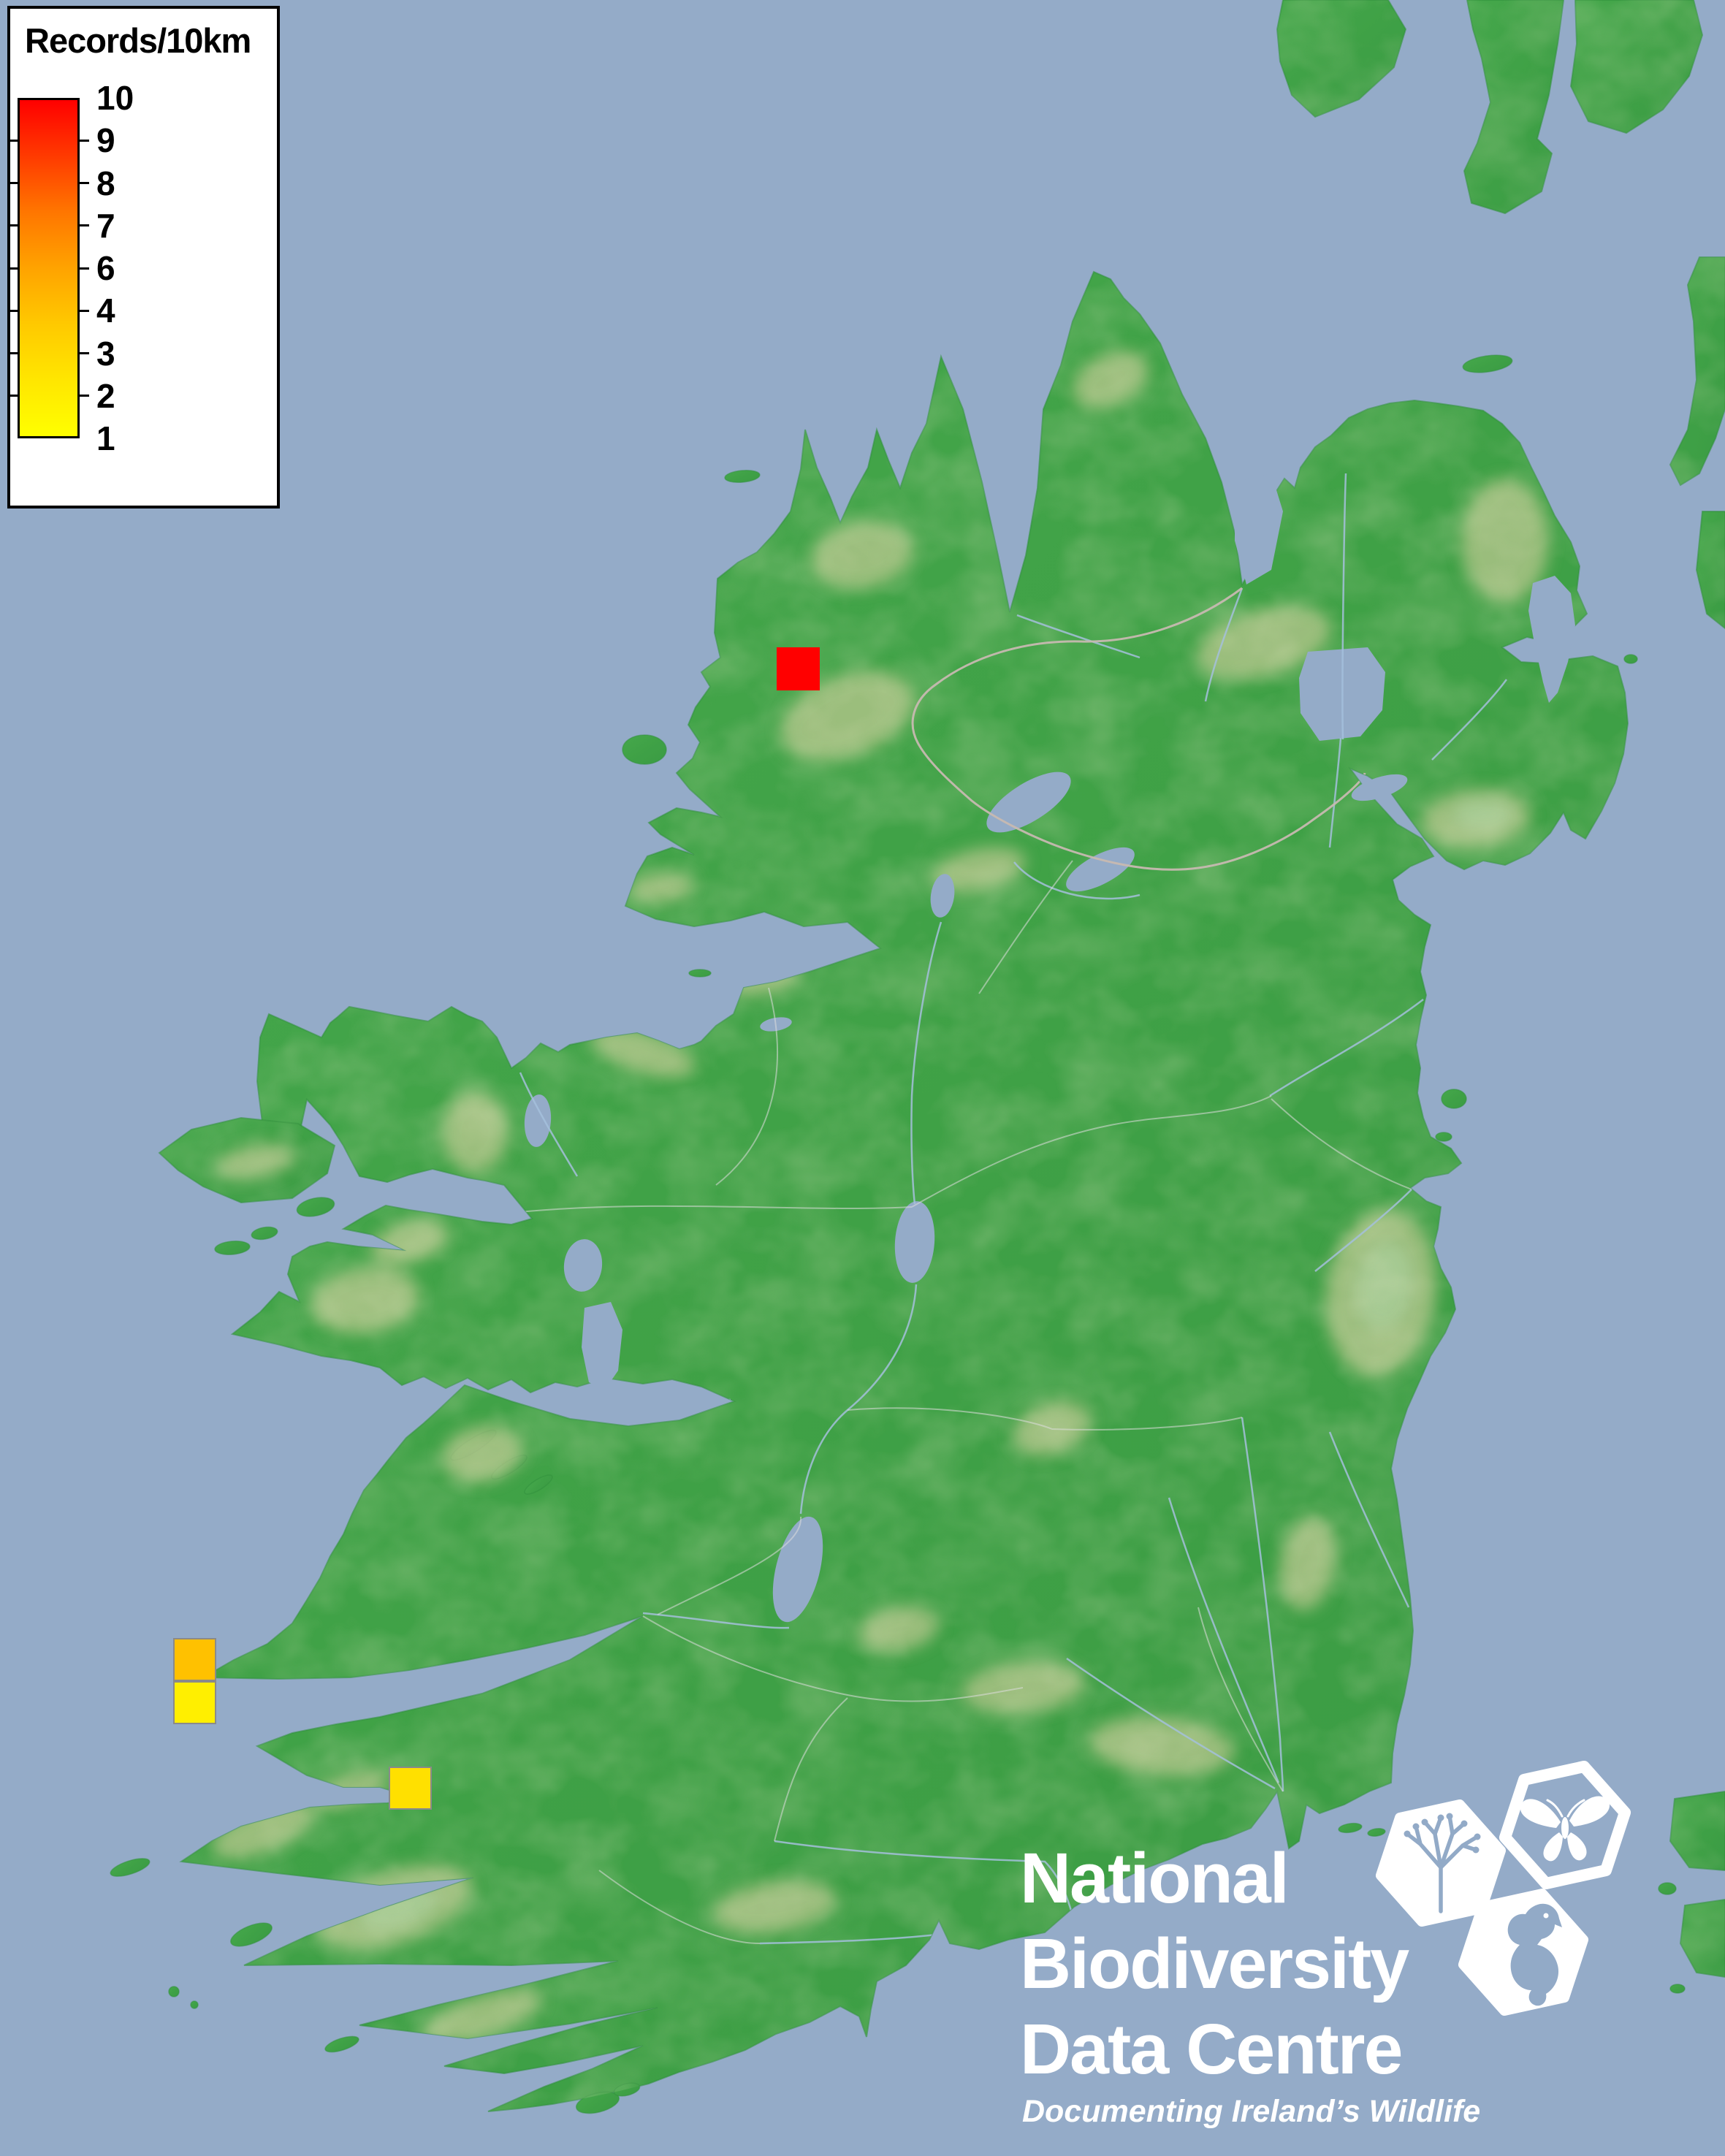  Describe the element at coordinates (115, 98) in the screenshot. I see `legend-label-10: 10` at that location.